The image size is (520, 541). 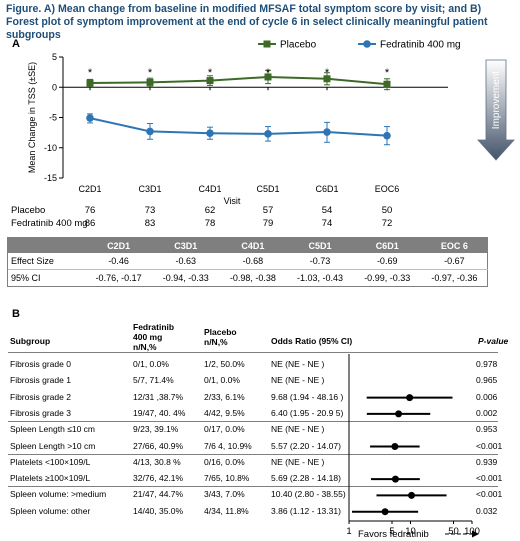 I want to click on forest-placebo-value: 0/16, 0.0%, so click(x=224, y=461).